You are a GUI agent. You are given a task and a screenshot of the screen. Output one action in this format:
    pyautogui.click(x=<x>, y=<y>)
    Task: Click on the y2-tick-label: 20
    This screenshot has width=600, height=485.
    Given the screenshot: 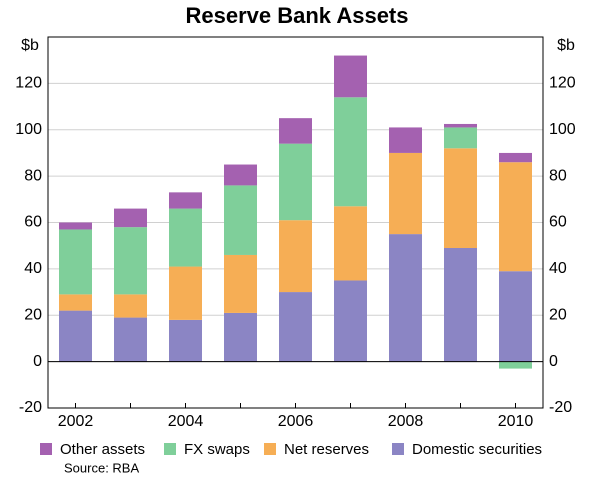 What is the action you would take?
    pyautogui.click(x=558, y=314)
    